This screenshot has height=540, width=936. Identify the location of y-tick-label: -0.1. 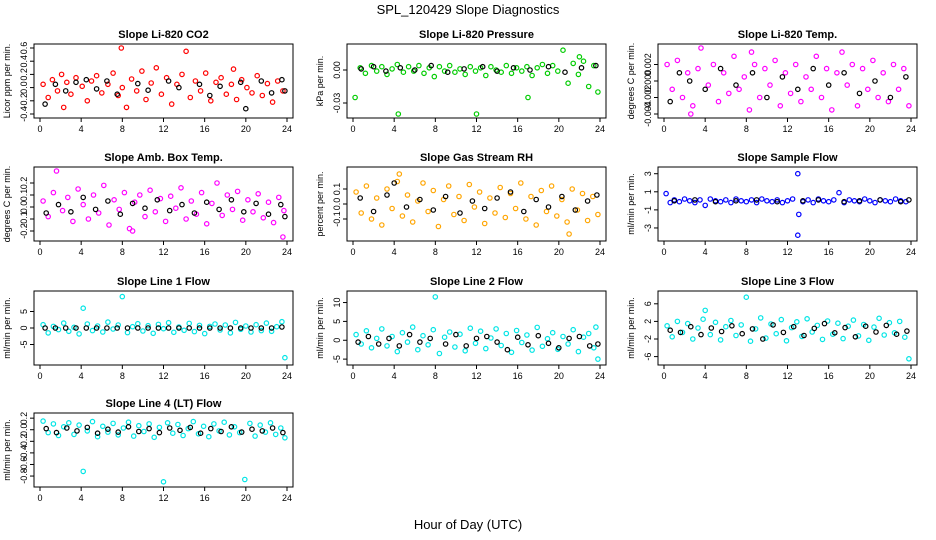
(337, 219).